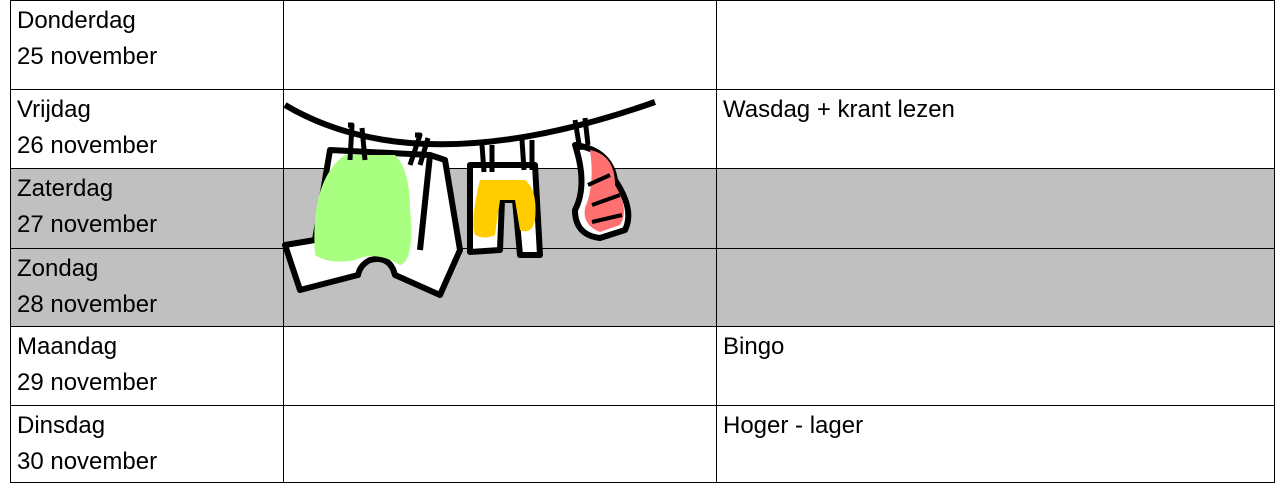 The image size is (1283, 483). I want to click on activity: Hoger - lager, so click(793, 425).